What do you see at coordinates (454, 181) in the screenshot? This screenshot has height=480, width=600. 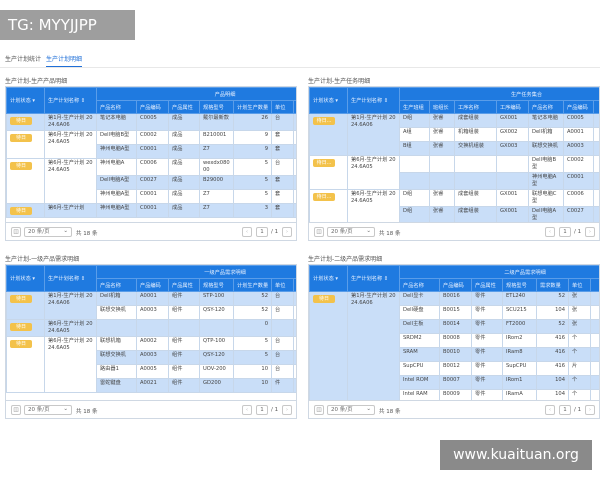 I see `table-row: 神州电脑A型 C0001` at bounding box center [454, 181].